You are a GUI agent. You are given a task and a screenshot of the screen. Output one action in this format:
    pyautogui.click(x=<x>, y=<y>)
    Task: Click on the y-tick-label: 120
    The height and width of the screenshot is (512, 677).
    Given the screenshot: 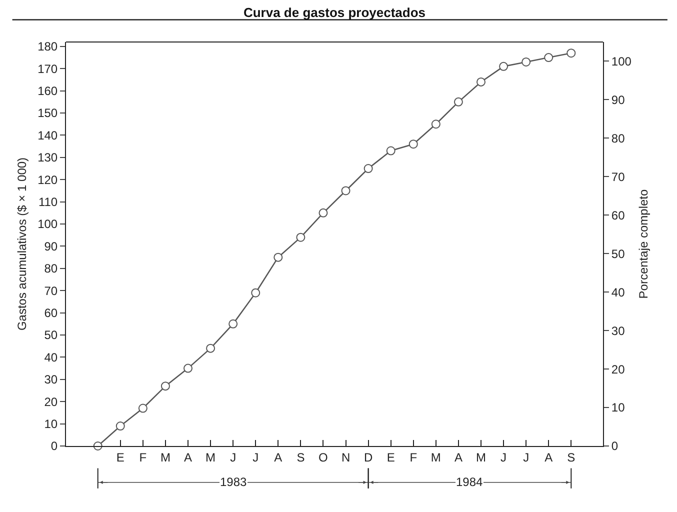 What is the action you would take?
    pyautogui.click(x=48, y=179)
    